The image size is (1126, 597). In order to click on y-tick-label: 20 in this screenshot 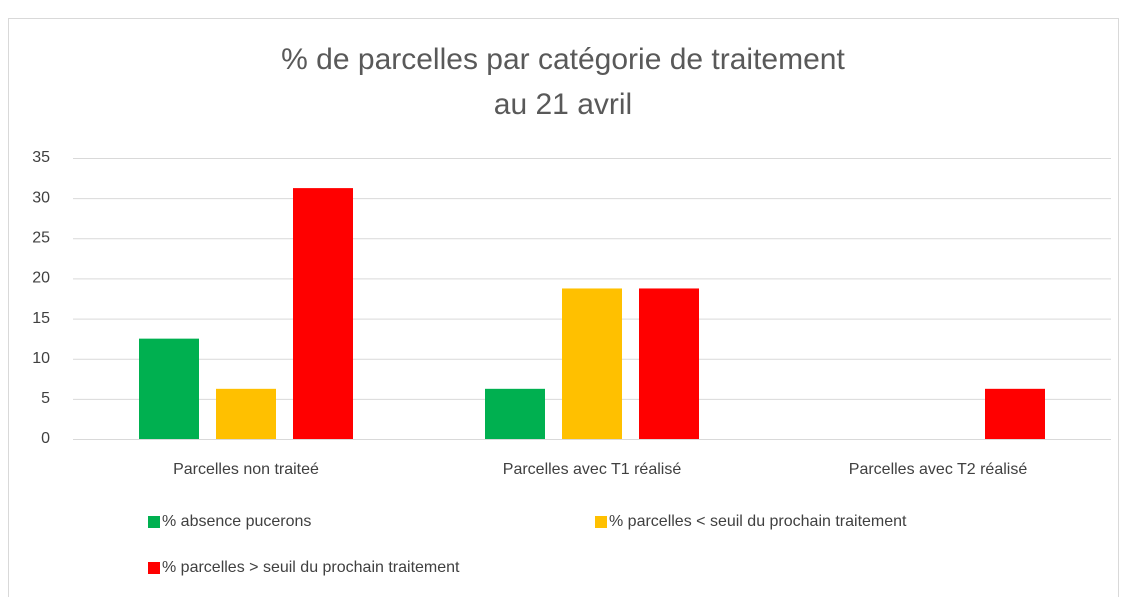, I will do `click(41, 278)`.